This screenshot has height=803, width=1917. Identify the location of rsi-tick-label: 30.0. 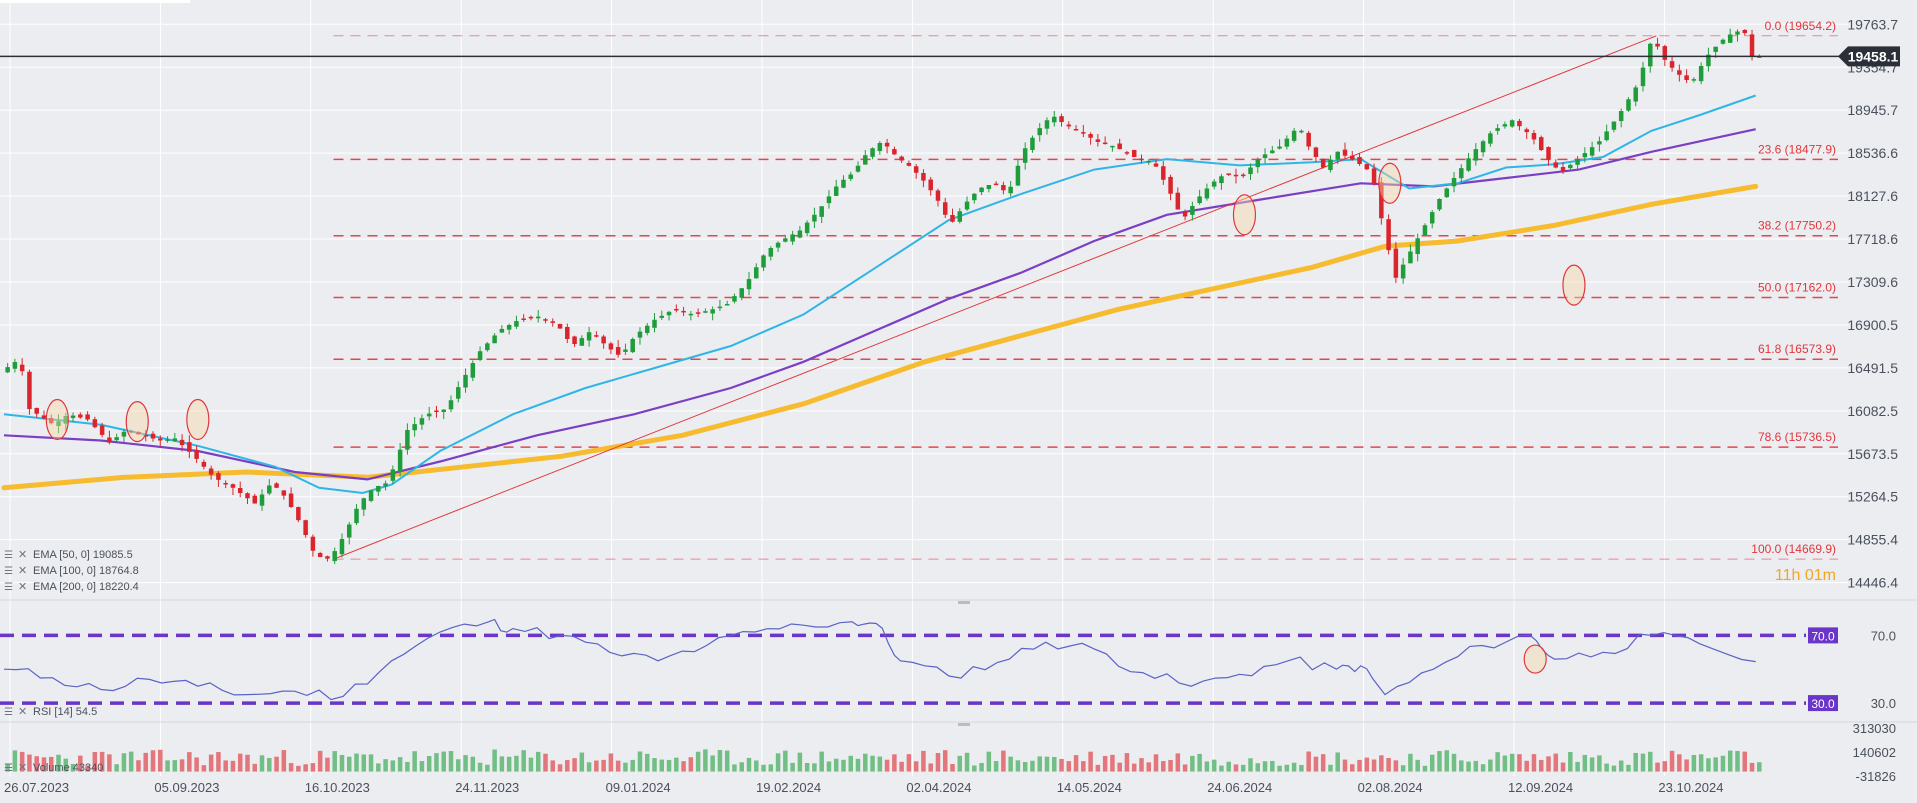
(1883, 703).